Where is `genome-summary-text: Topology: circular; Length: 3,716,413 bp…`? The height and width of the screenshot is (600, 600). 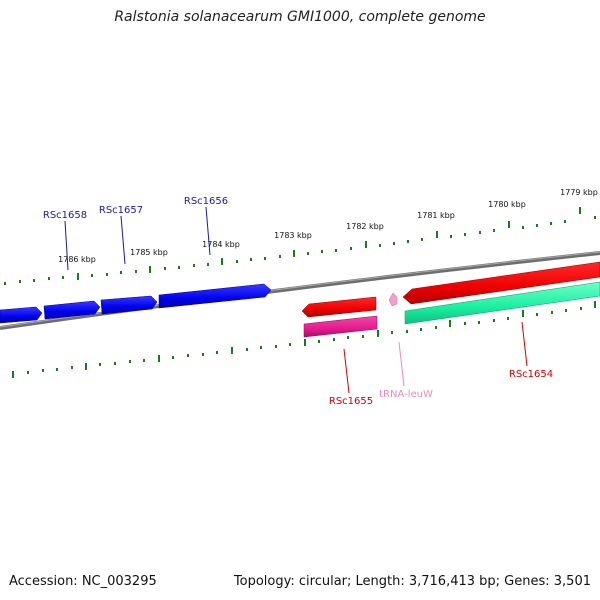
genome-summary-text: Topology: circular; Length: 3,716,413 bp… is located at coordinates (412, 581).